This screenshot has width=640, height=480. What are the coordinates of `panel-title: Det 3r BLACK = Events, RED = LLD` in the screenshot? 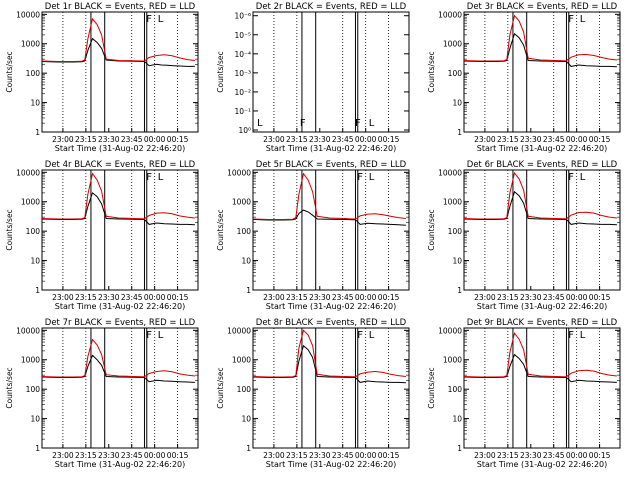 It's located at (542, 7).